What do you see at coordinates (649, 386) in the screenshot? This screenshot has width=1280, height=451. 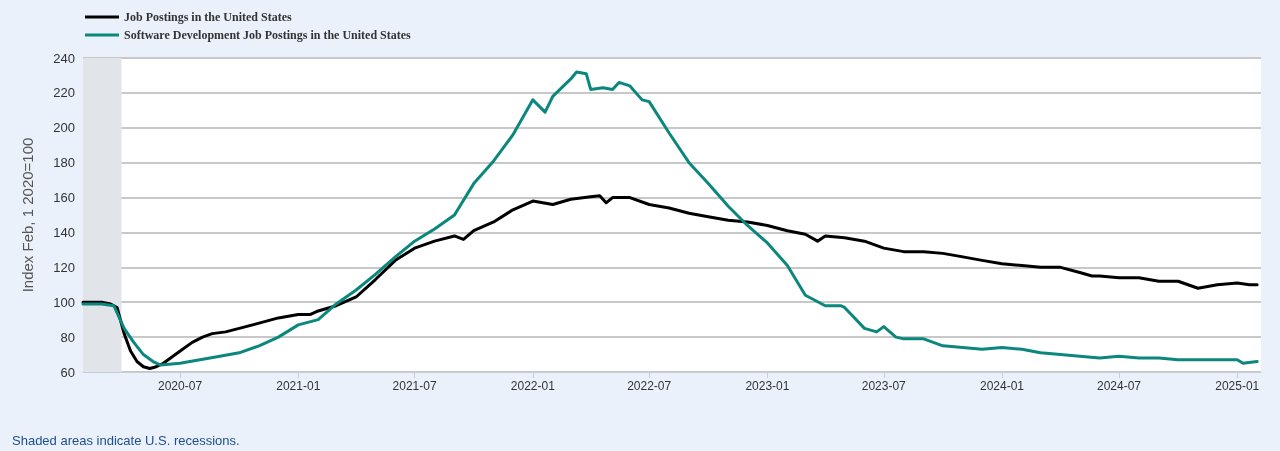 I see `x-tick-label: 2022-07` at bounding box center [649, 386].